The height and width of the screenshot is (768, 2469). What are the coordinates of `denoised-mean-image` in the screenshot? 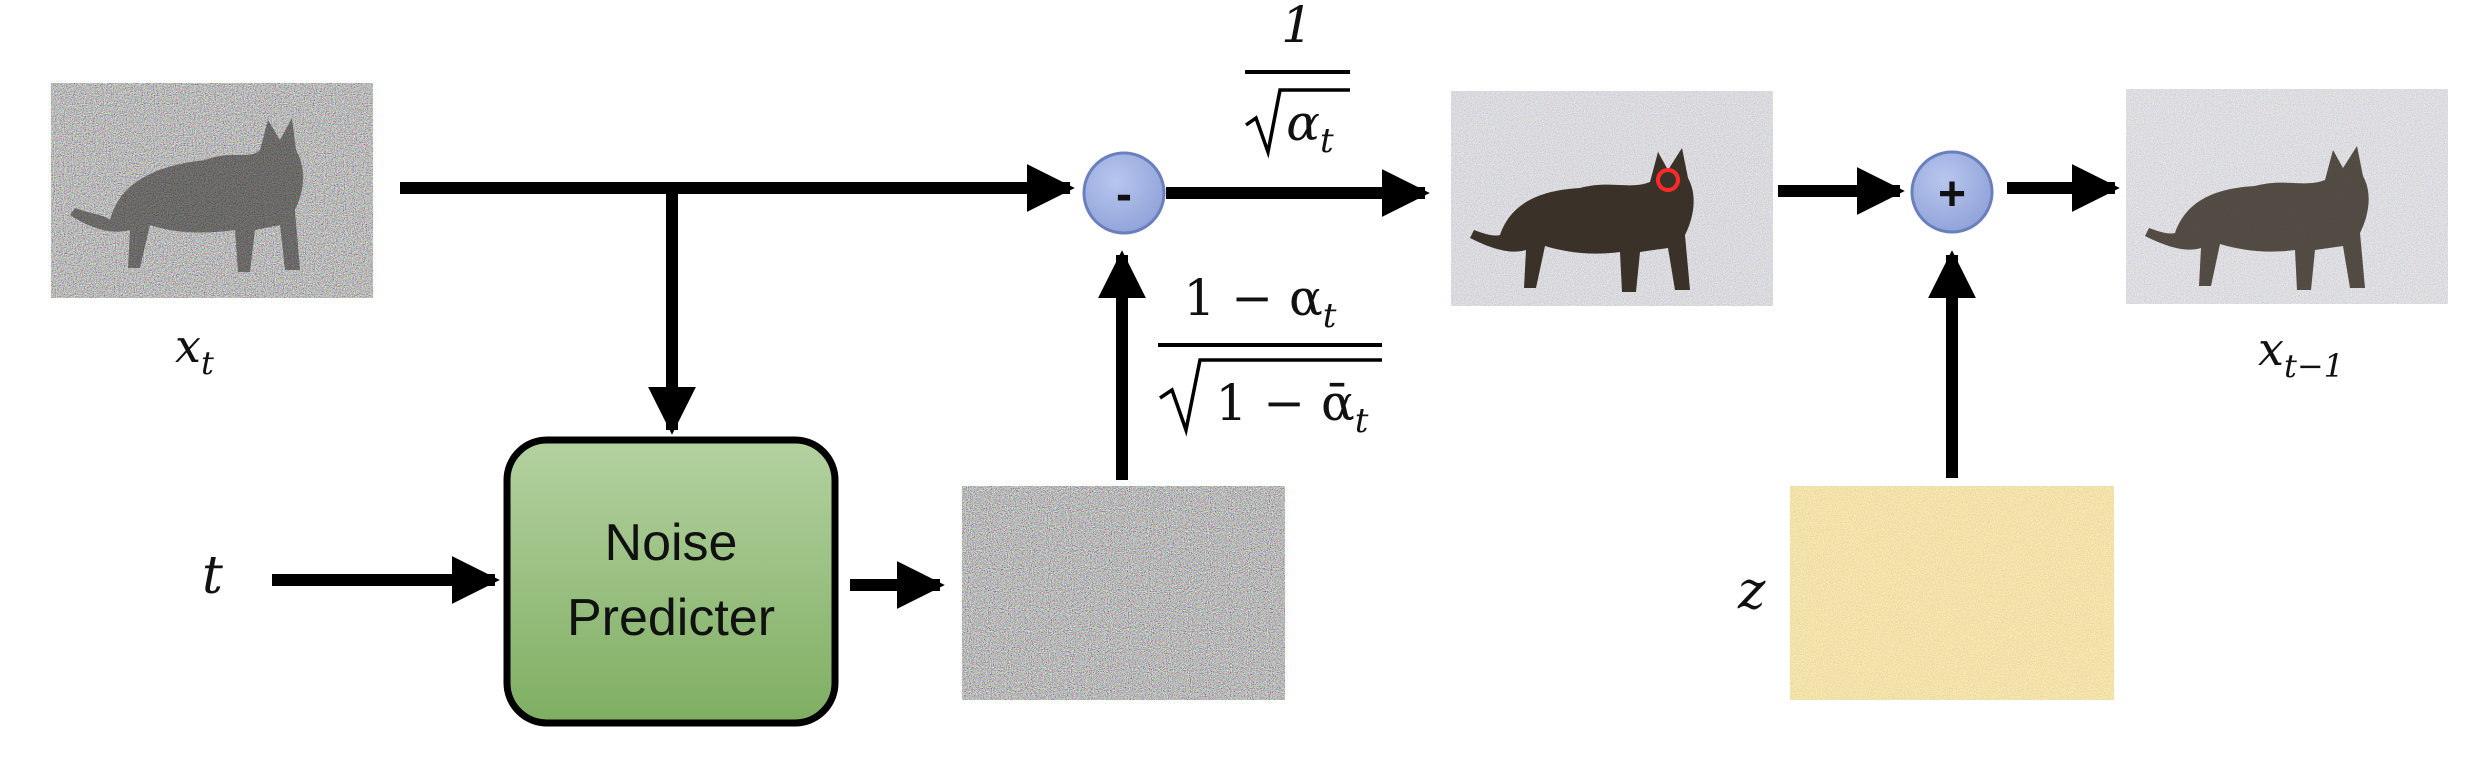 It's located at (1612, 198).